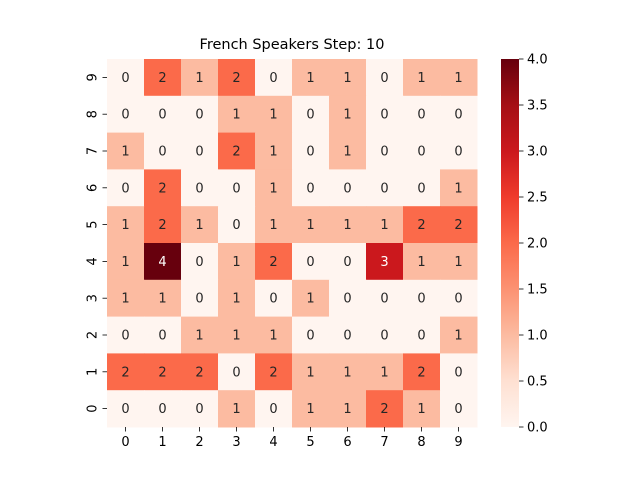  Describe the element at coordinates (93, 224) in the screenshot. I see `y-tick-label: 5` at that location.